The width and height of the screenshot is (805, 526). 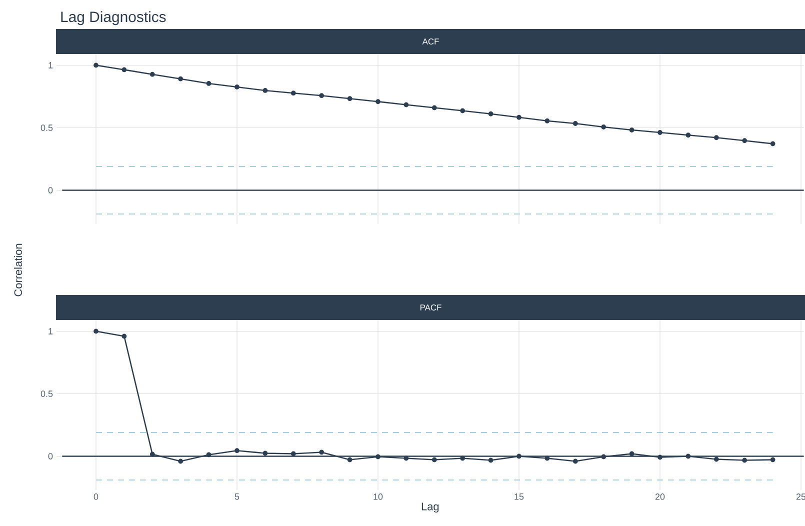 I want to click on x-tick-label: 10, so click(x=378, y=497).